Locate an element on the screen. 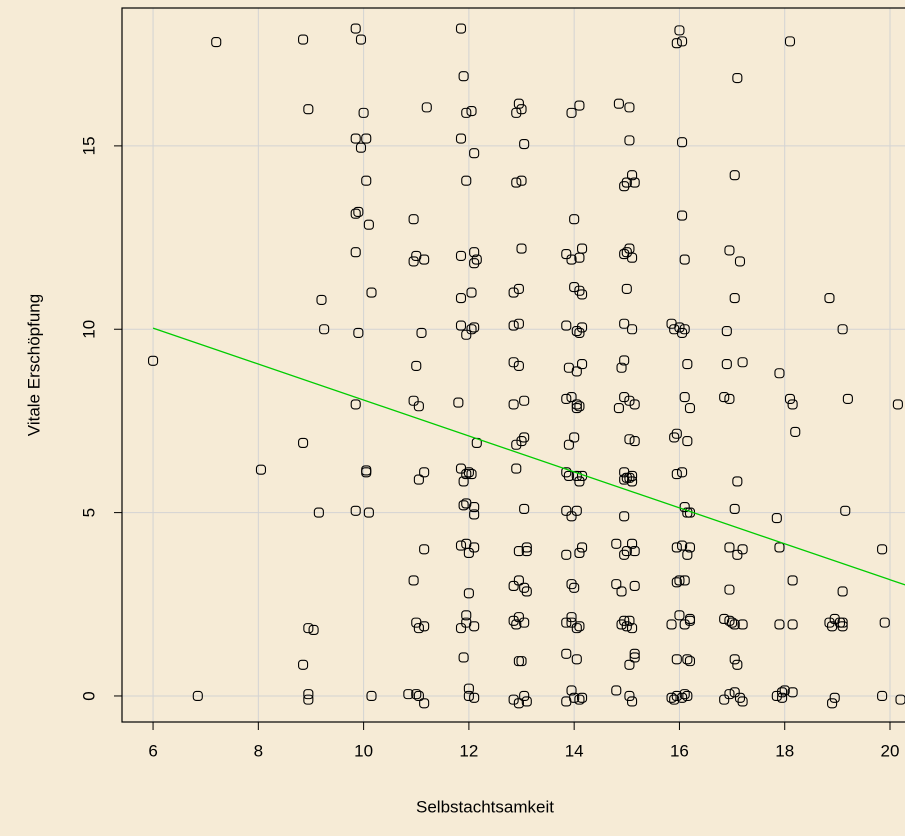  y-tick-label: 15 is located at coordinates (88, 145).